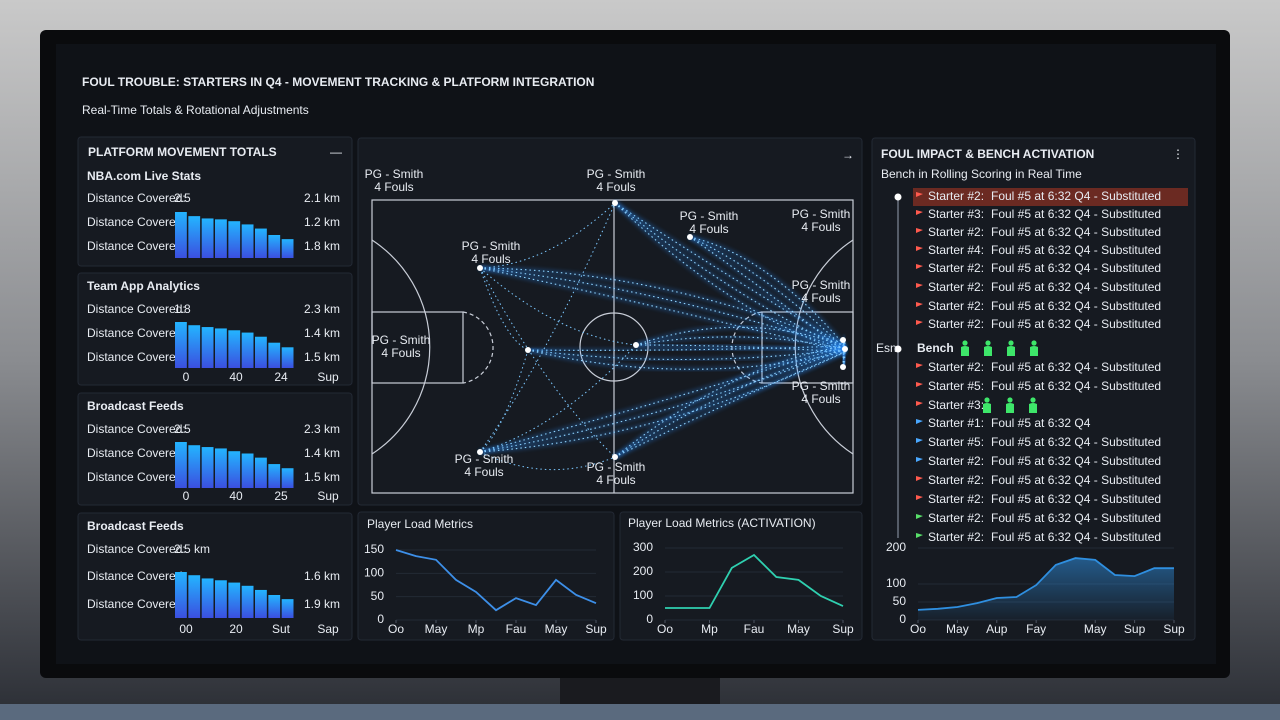 This screenshot has width=1280, height=720. Describe the element at coordinates (614, 347) in the screenshot. I see `center-circle` at that location.